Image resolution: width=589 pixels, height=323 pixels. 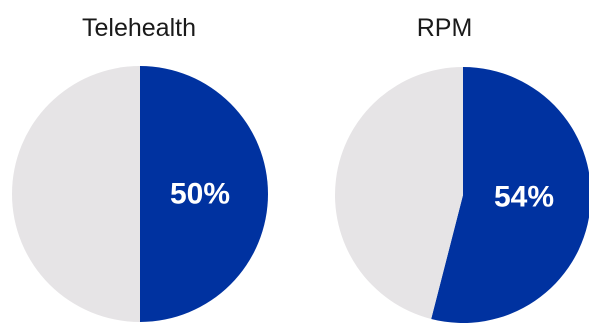 I want to click on data-label: 50%, so click(x=200, y=194).